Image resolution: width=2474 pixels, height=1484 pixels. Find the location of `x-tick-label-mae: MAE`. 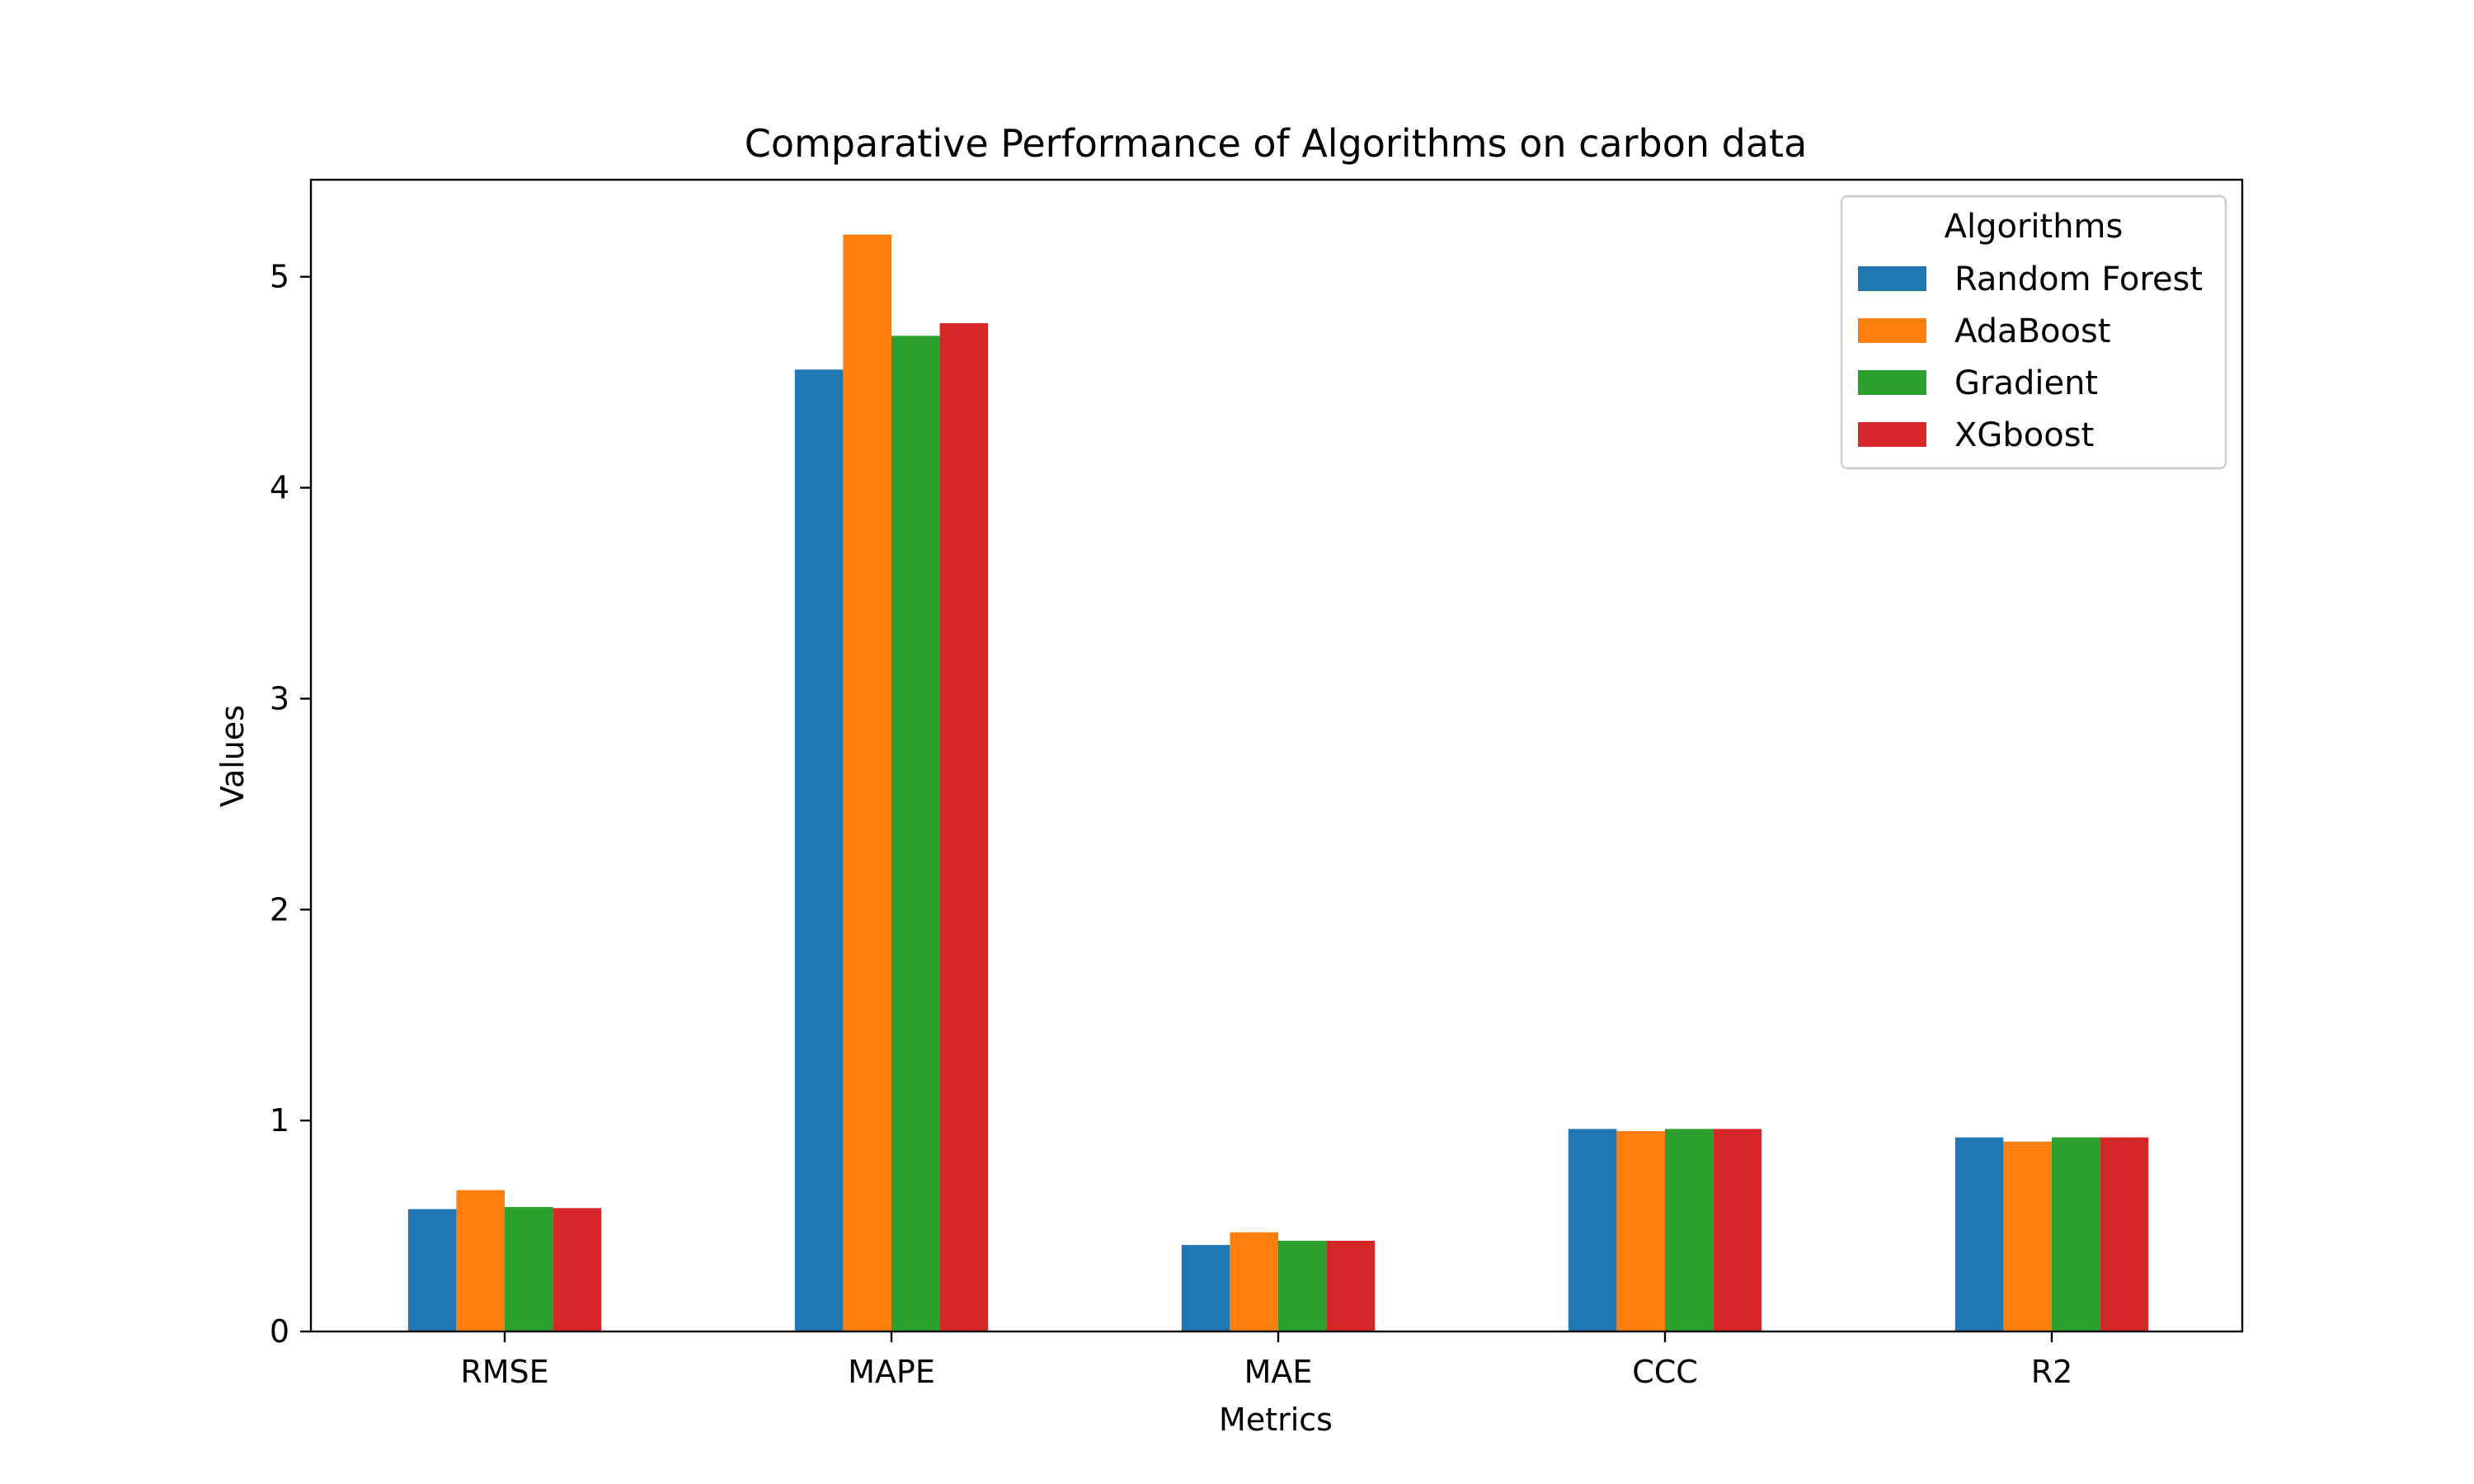

x-tick-label-mae: MAE is located at coordinates (1278, 1372).